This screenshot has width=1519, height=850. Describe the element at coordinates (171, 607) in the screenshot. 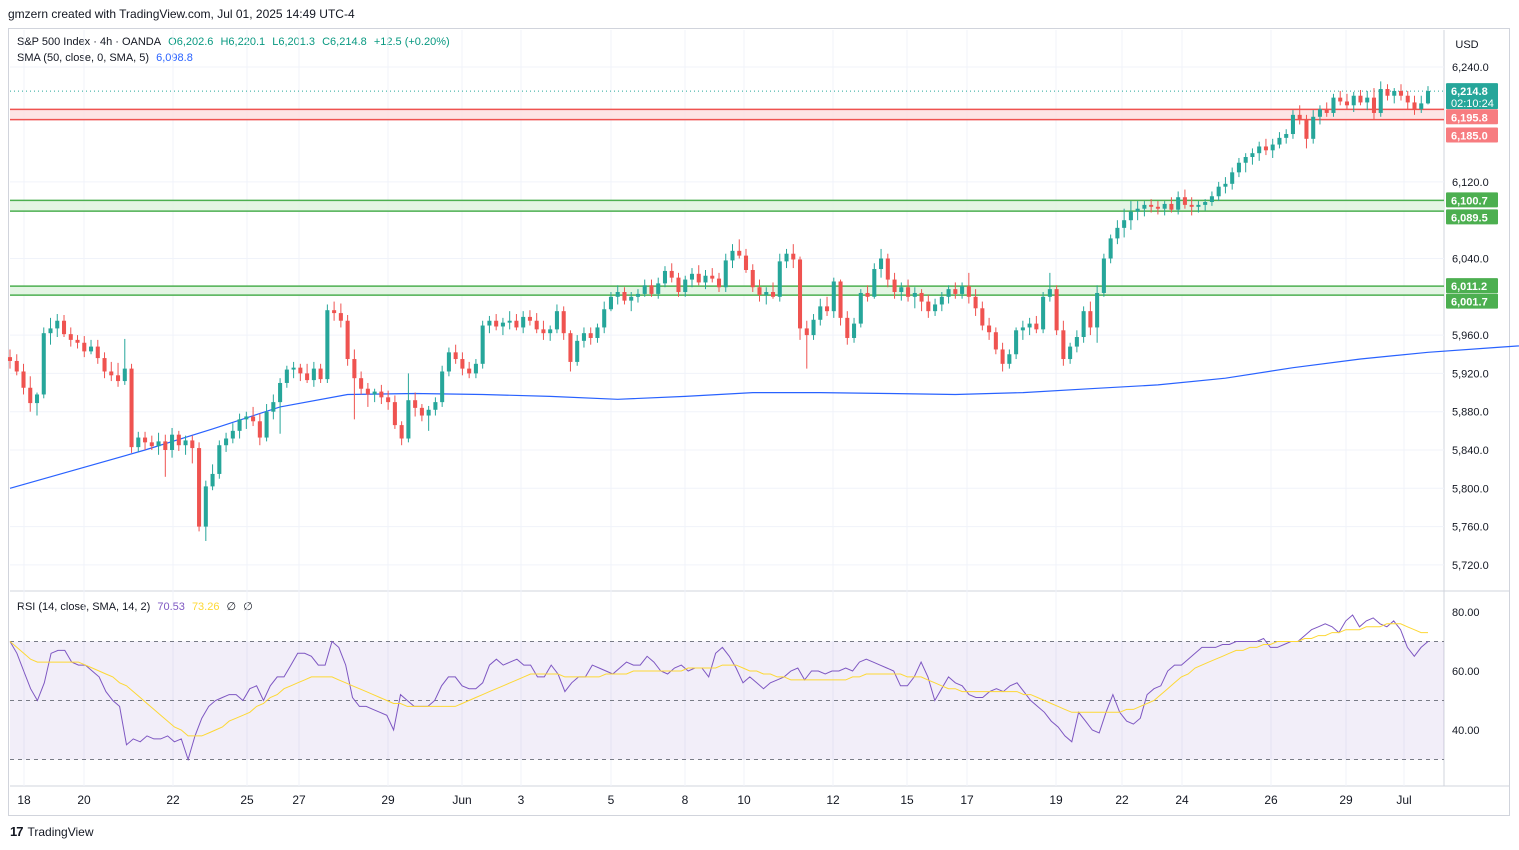

I see `rsi-value: 70.53` at that location.